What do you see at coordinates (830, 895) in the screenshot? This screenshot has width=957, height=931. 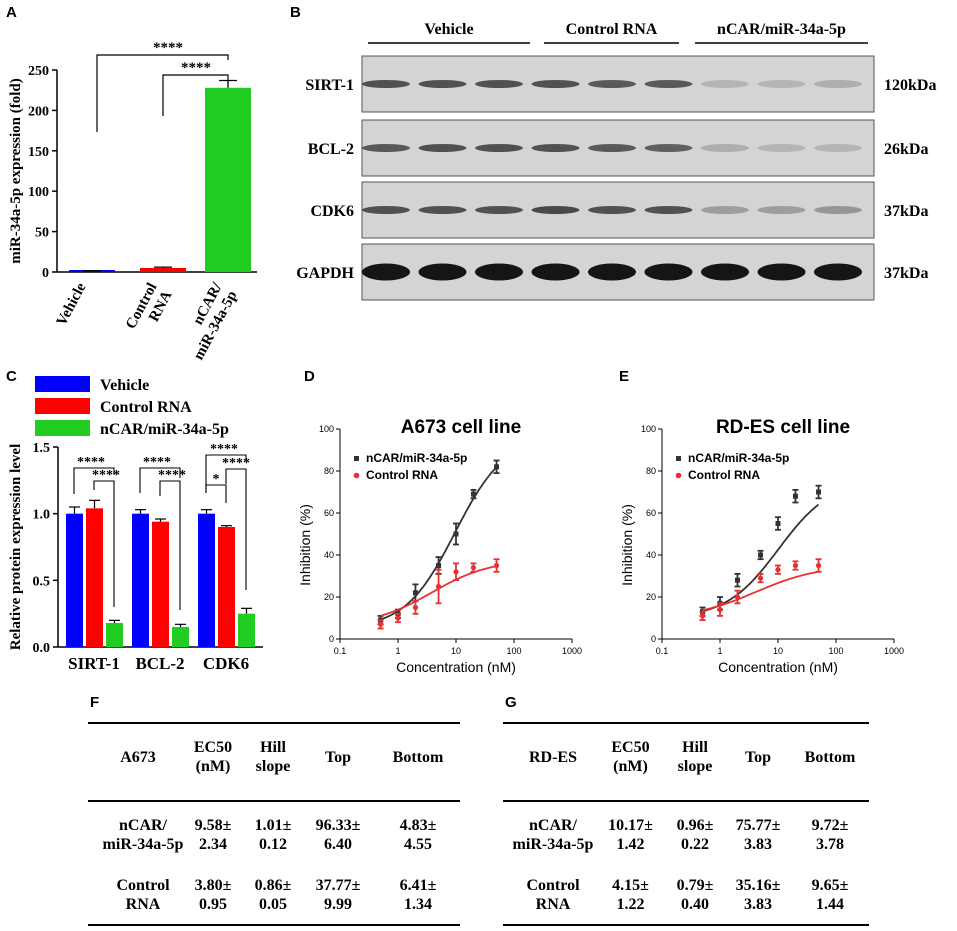 I see `table-cell: 9.65± 1.44` at bounding box center [830, 895].